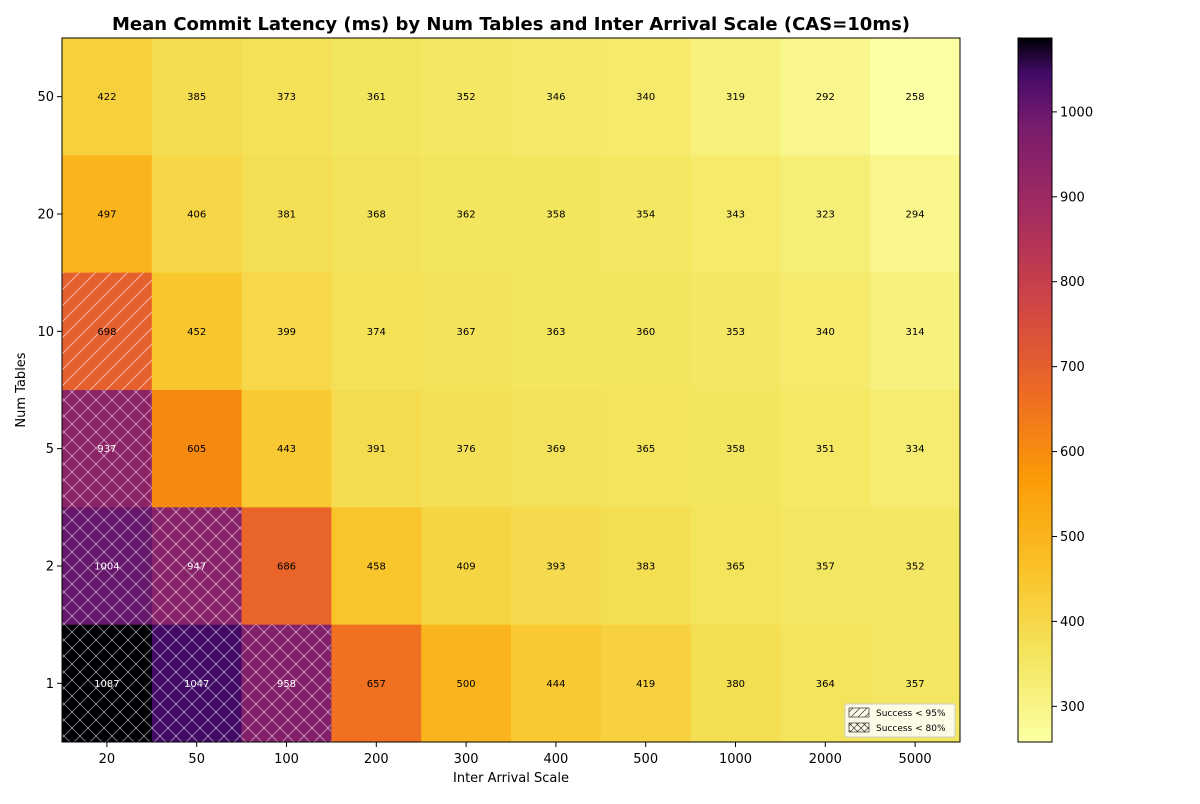  What do you see at coordinates (466, 449) in the screenshot?
I see `cell-value-label: 376` at bounding box center [466, 449].